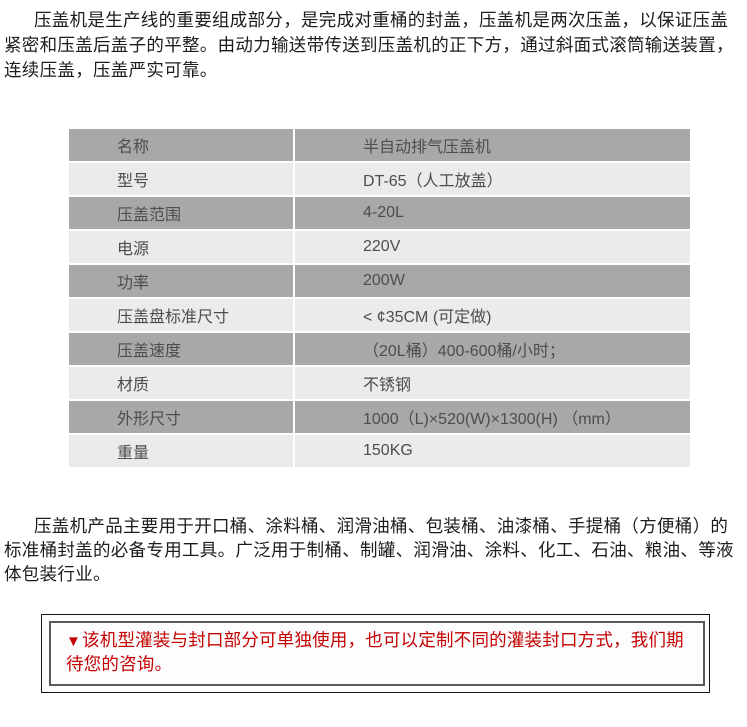  I want to click on table-row: 材质 不锈钢, so click(379, 384).